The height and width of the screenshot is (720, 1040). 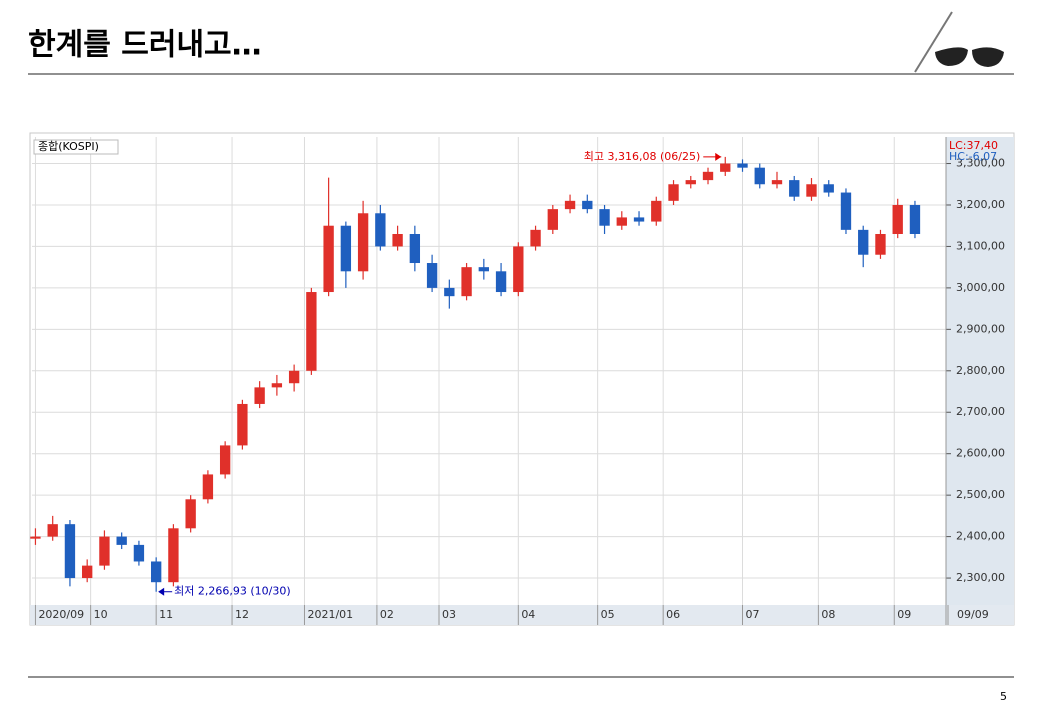 I want to click on y-tick-label: 2,400,00, so click(x=980, y=536).